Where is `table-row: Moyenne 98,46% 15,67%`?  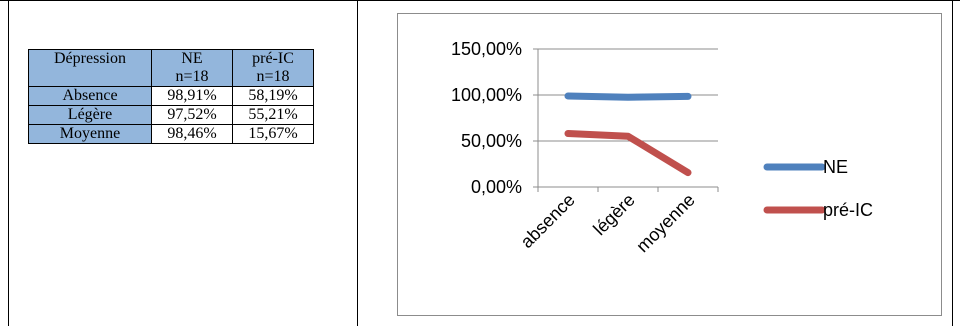 table-row: Moyenne 98,46% 15,67% is located at coordinates (171, 134).